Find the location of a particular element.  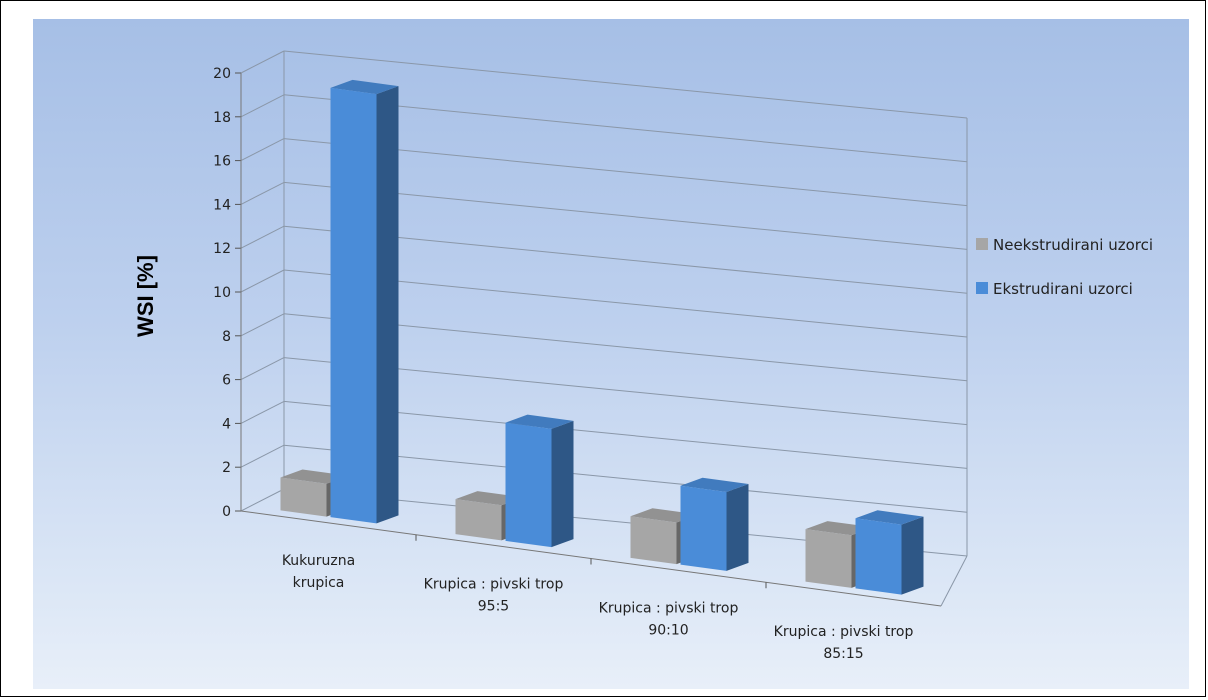

y-tick-label: 4 is located at coordinates (226, 424).